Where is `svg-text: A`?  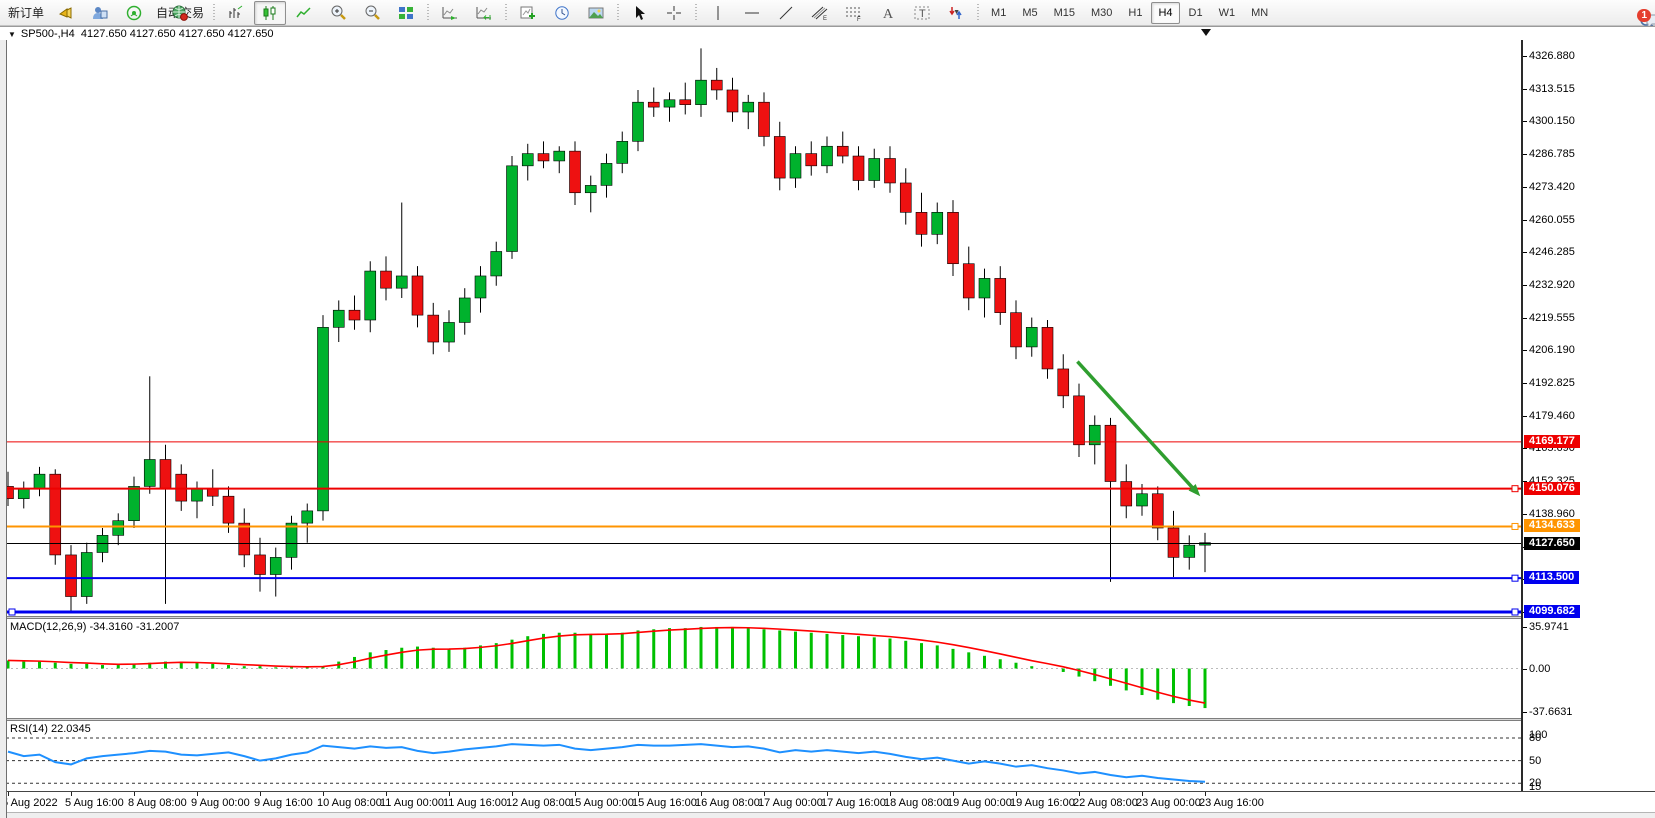
svg-text: A is located at coordinates (888, 14).